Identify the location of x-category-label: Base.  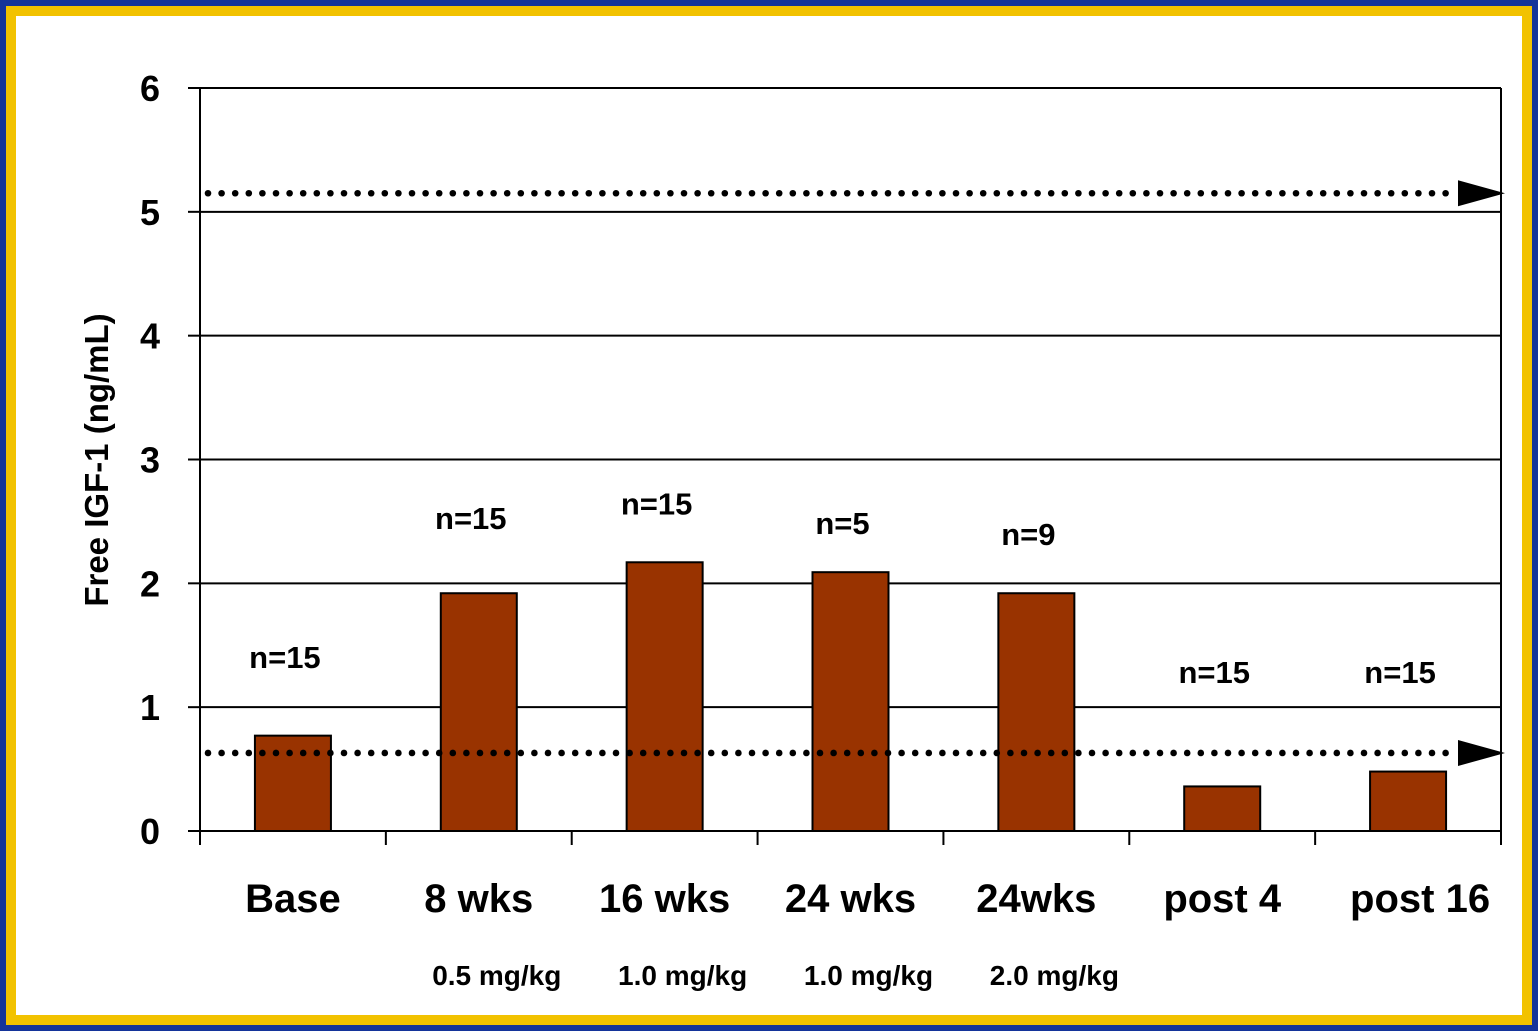
(293, 899).